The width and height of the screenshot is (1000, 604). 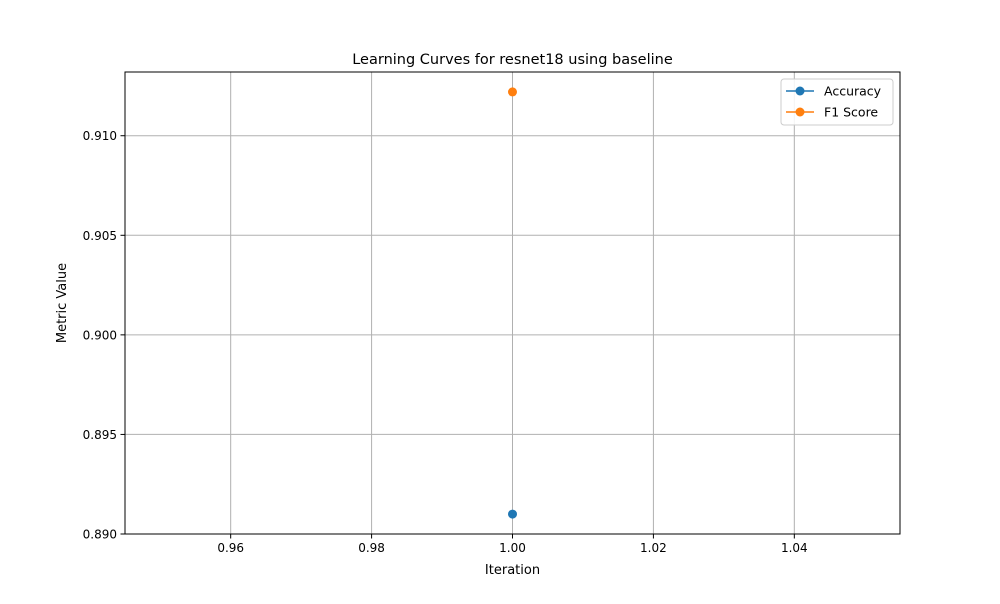 What do you see at coordinates (794, 548) in the screenshot?
I see `x-tick-label: 1.04` at bounding box center [794, 548].